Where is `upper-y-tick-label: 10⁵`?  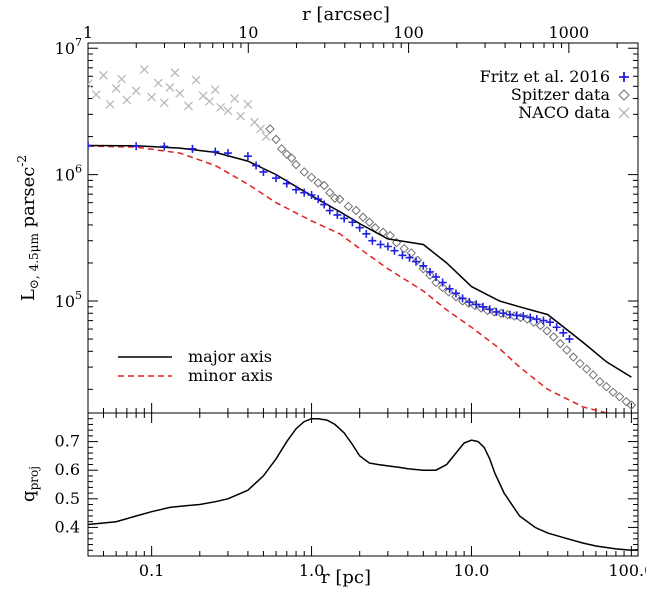
upper-y-tick-label: 10⁵ is located at coordinates (68, 300).